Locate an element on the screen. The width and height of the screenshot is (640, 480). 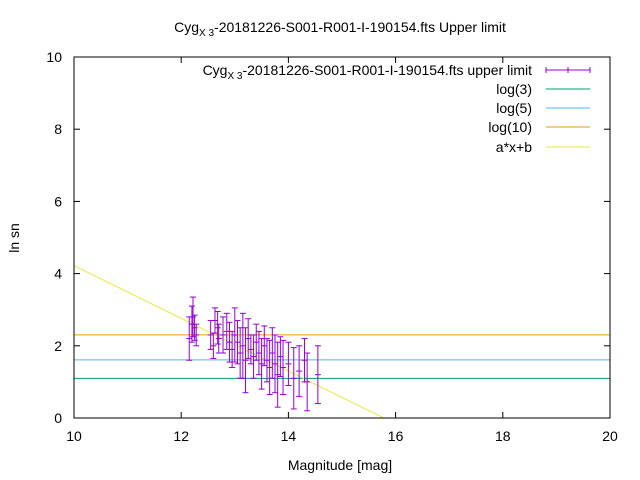
legend-label-2: log(5) is located at coordinates (514, 108).